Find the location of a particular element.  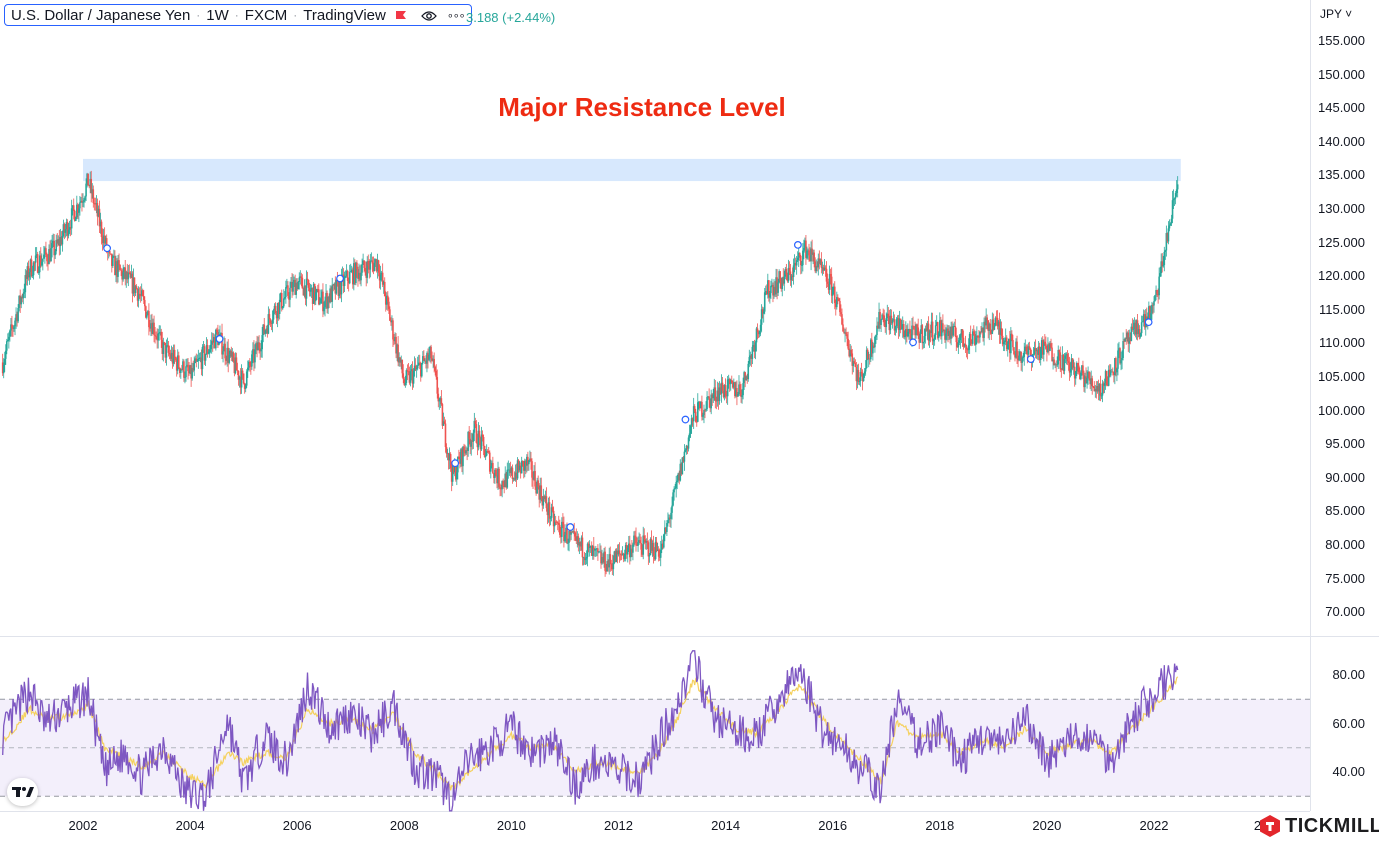

interval-label: 1W is located at coordinates (217, 15).